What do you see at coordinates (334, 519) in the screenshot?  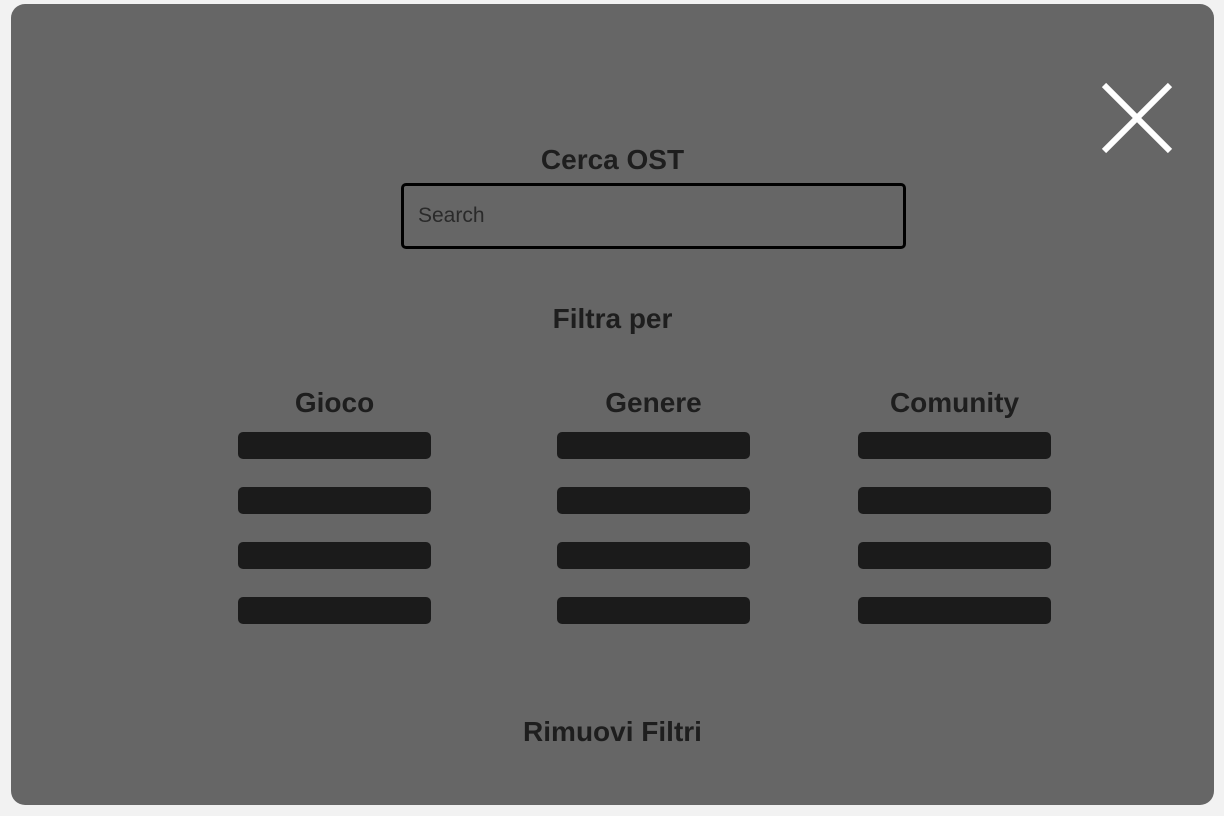 I see `filter-column-gioco: Gioco` at bounding box center [334, 519].